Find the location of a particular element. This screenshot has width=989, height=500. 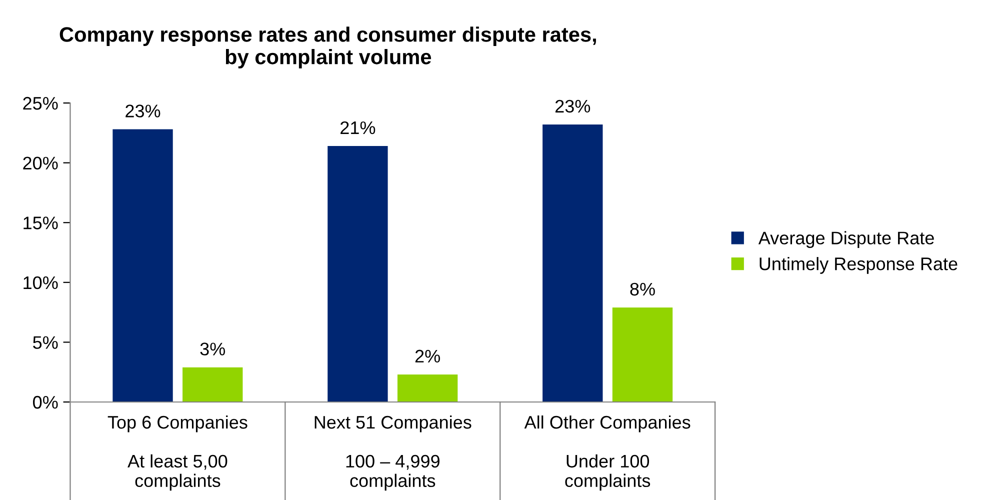

y-tick-label: 10% is located at coordinates (41, 283).